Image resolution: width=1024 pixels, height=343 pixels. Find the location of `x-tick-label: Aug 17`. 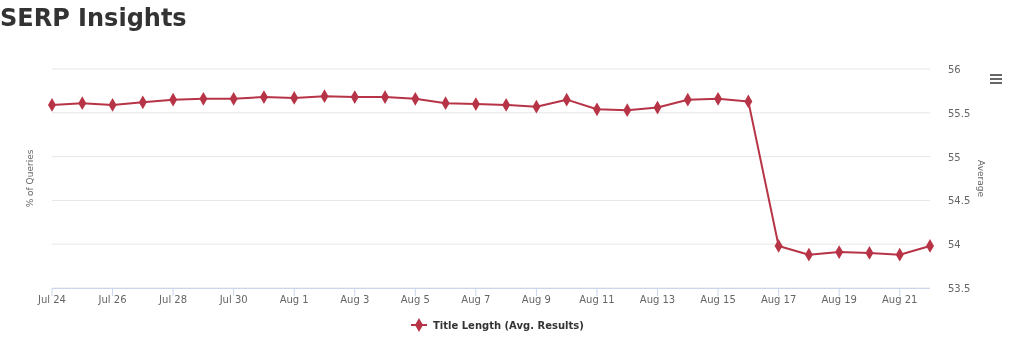

x-tick-label: Aug 17 is located at coordinates (778, 299).